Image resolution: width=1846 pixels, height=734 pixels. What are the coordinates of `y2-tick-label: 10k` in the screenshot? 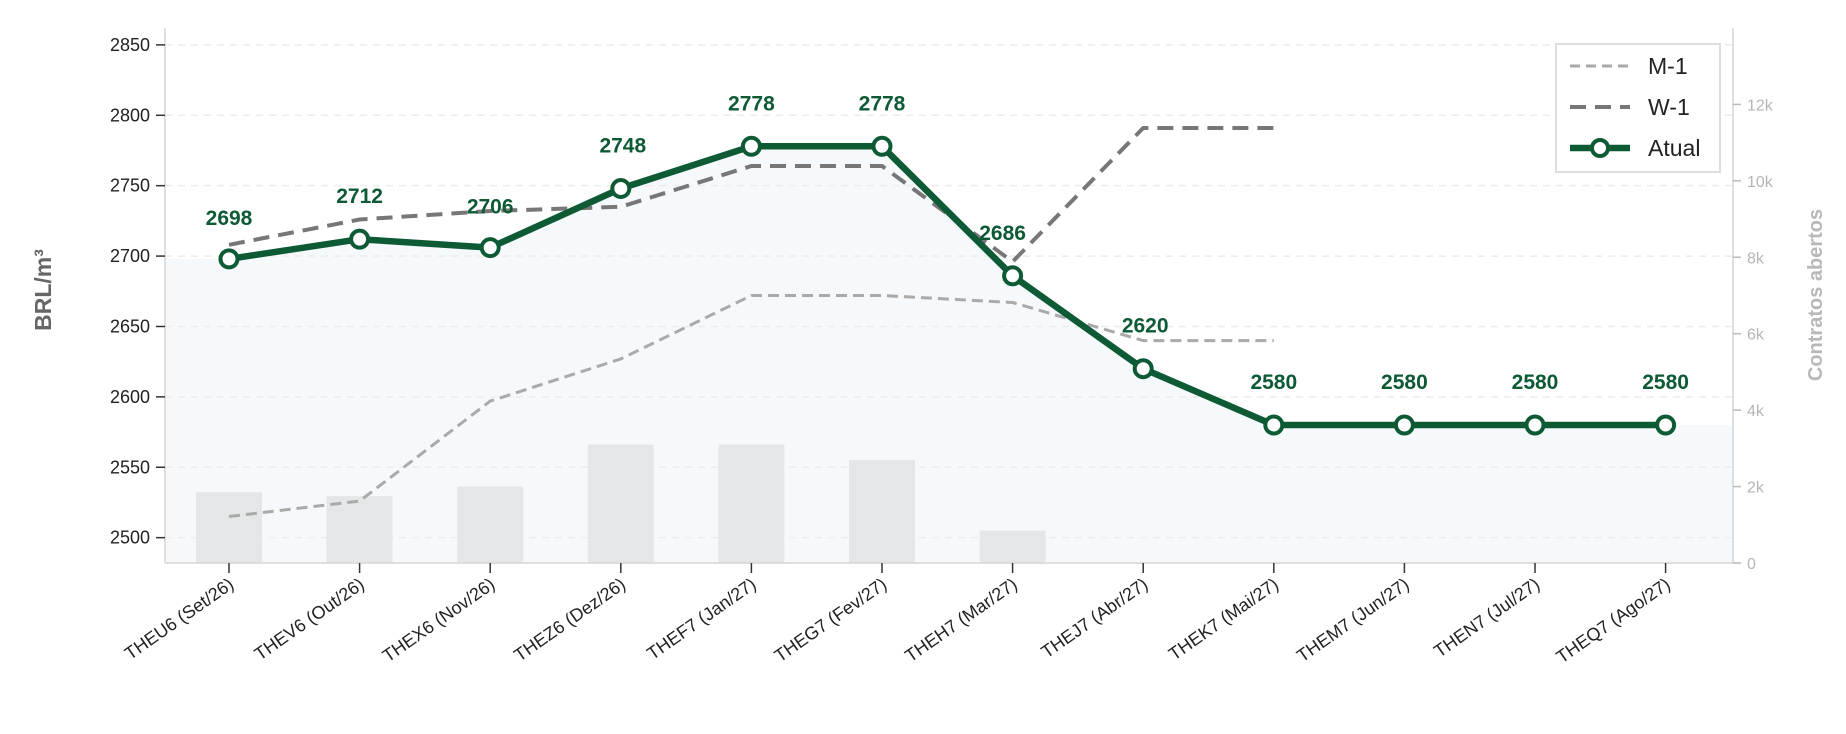 It's located at (1760, 182).